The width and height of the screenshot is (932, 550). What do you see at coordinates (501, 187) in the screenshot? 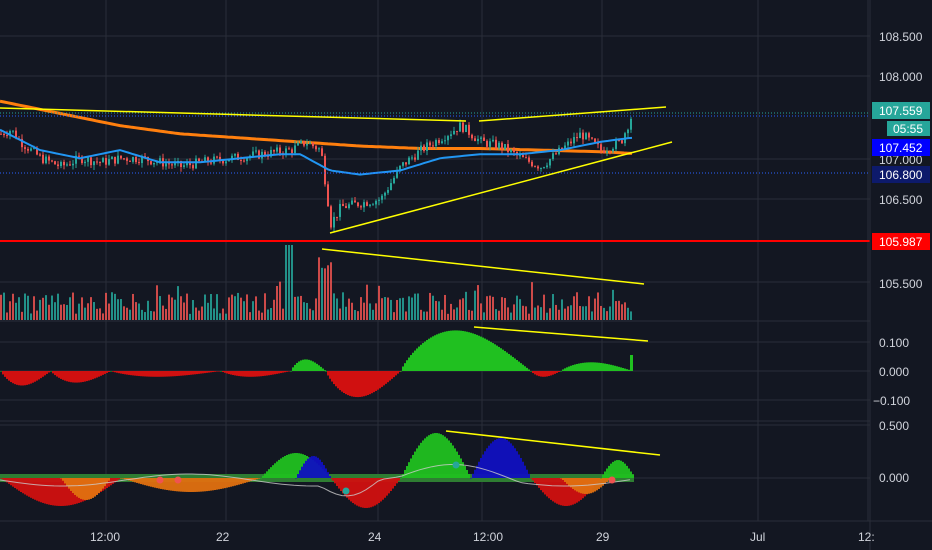
I see `trendline-rising-support` at bounding box center [501, 187].